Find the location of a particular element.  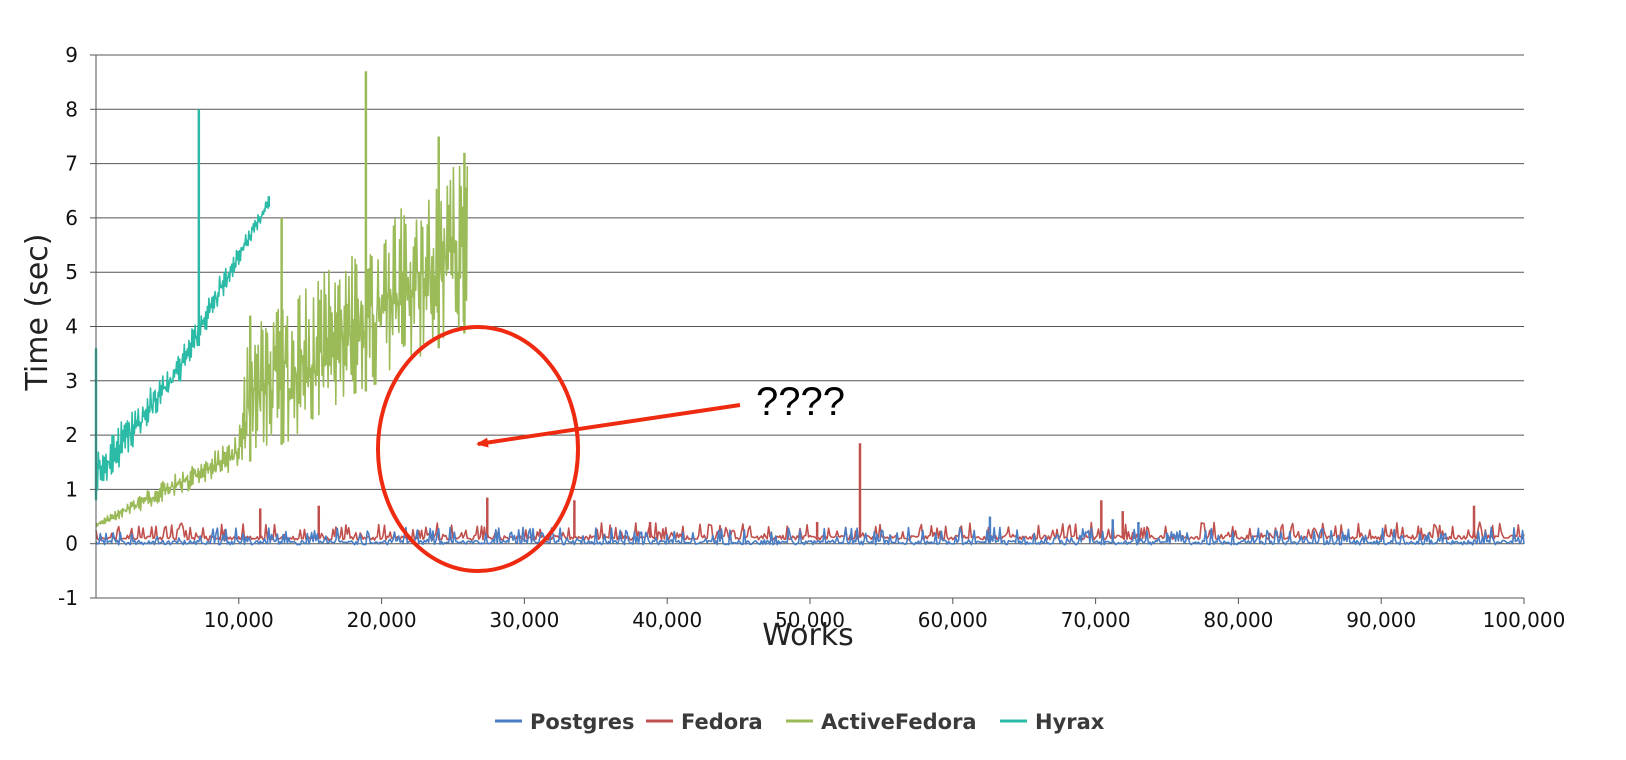

x-tick-label: 30,000 is located at coordinates (524, 620).